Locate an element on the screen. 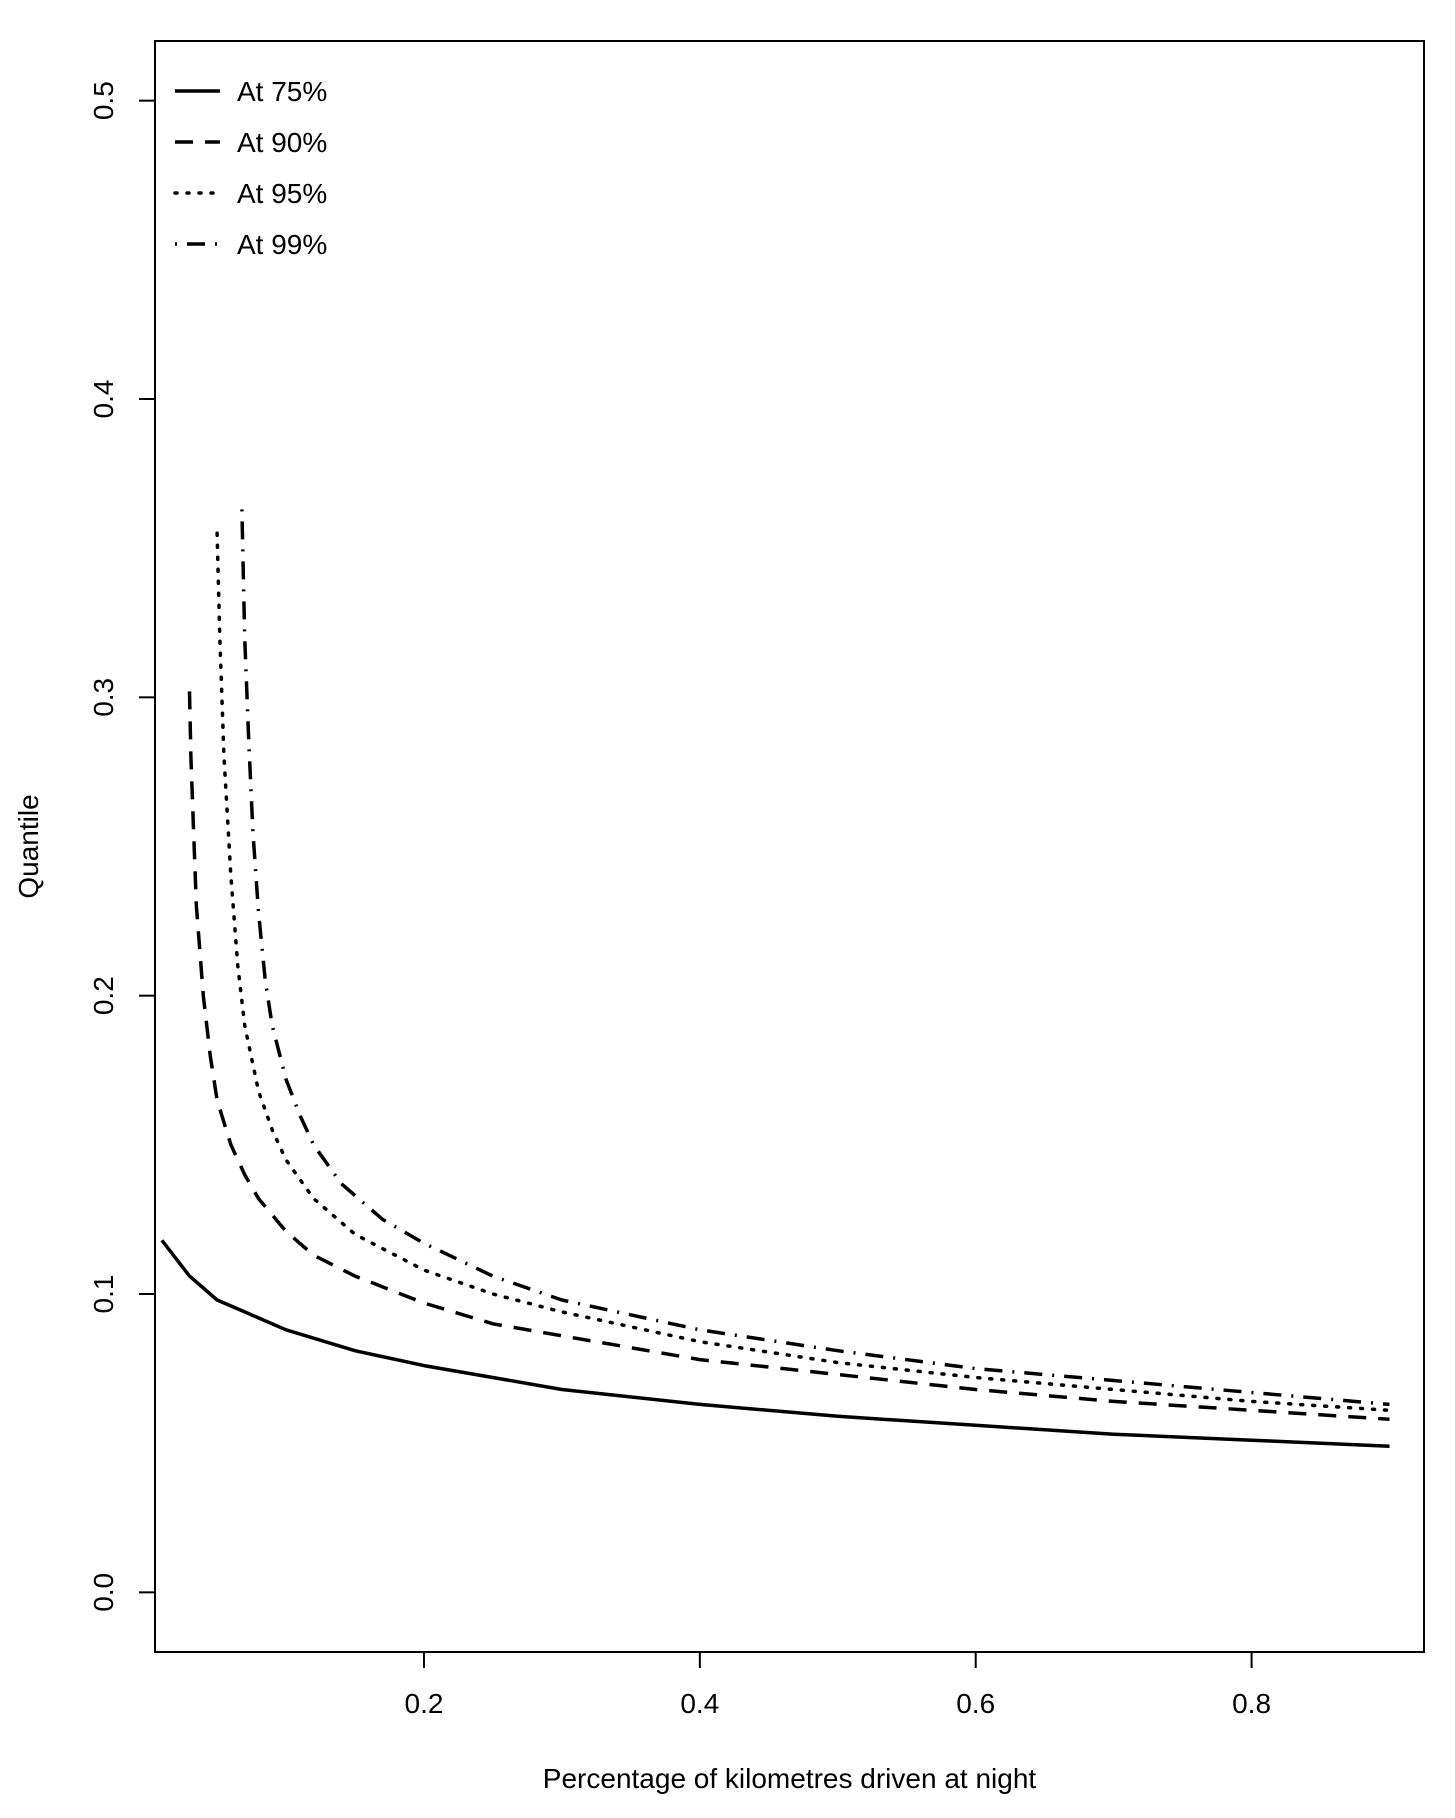 Image resolution: width=1455 pixels, height=1818 pixels. x-tick-label: 0.6 is located at coordinates (975, 1703).